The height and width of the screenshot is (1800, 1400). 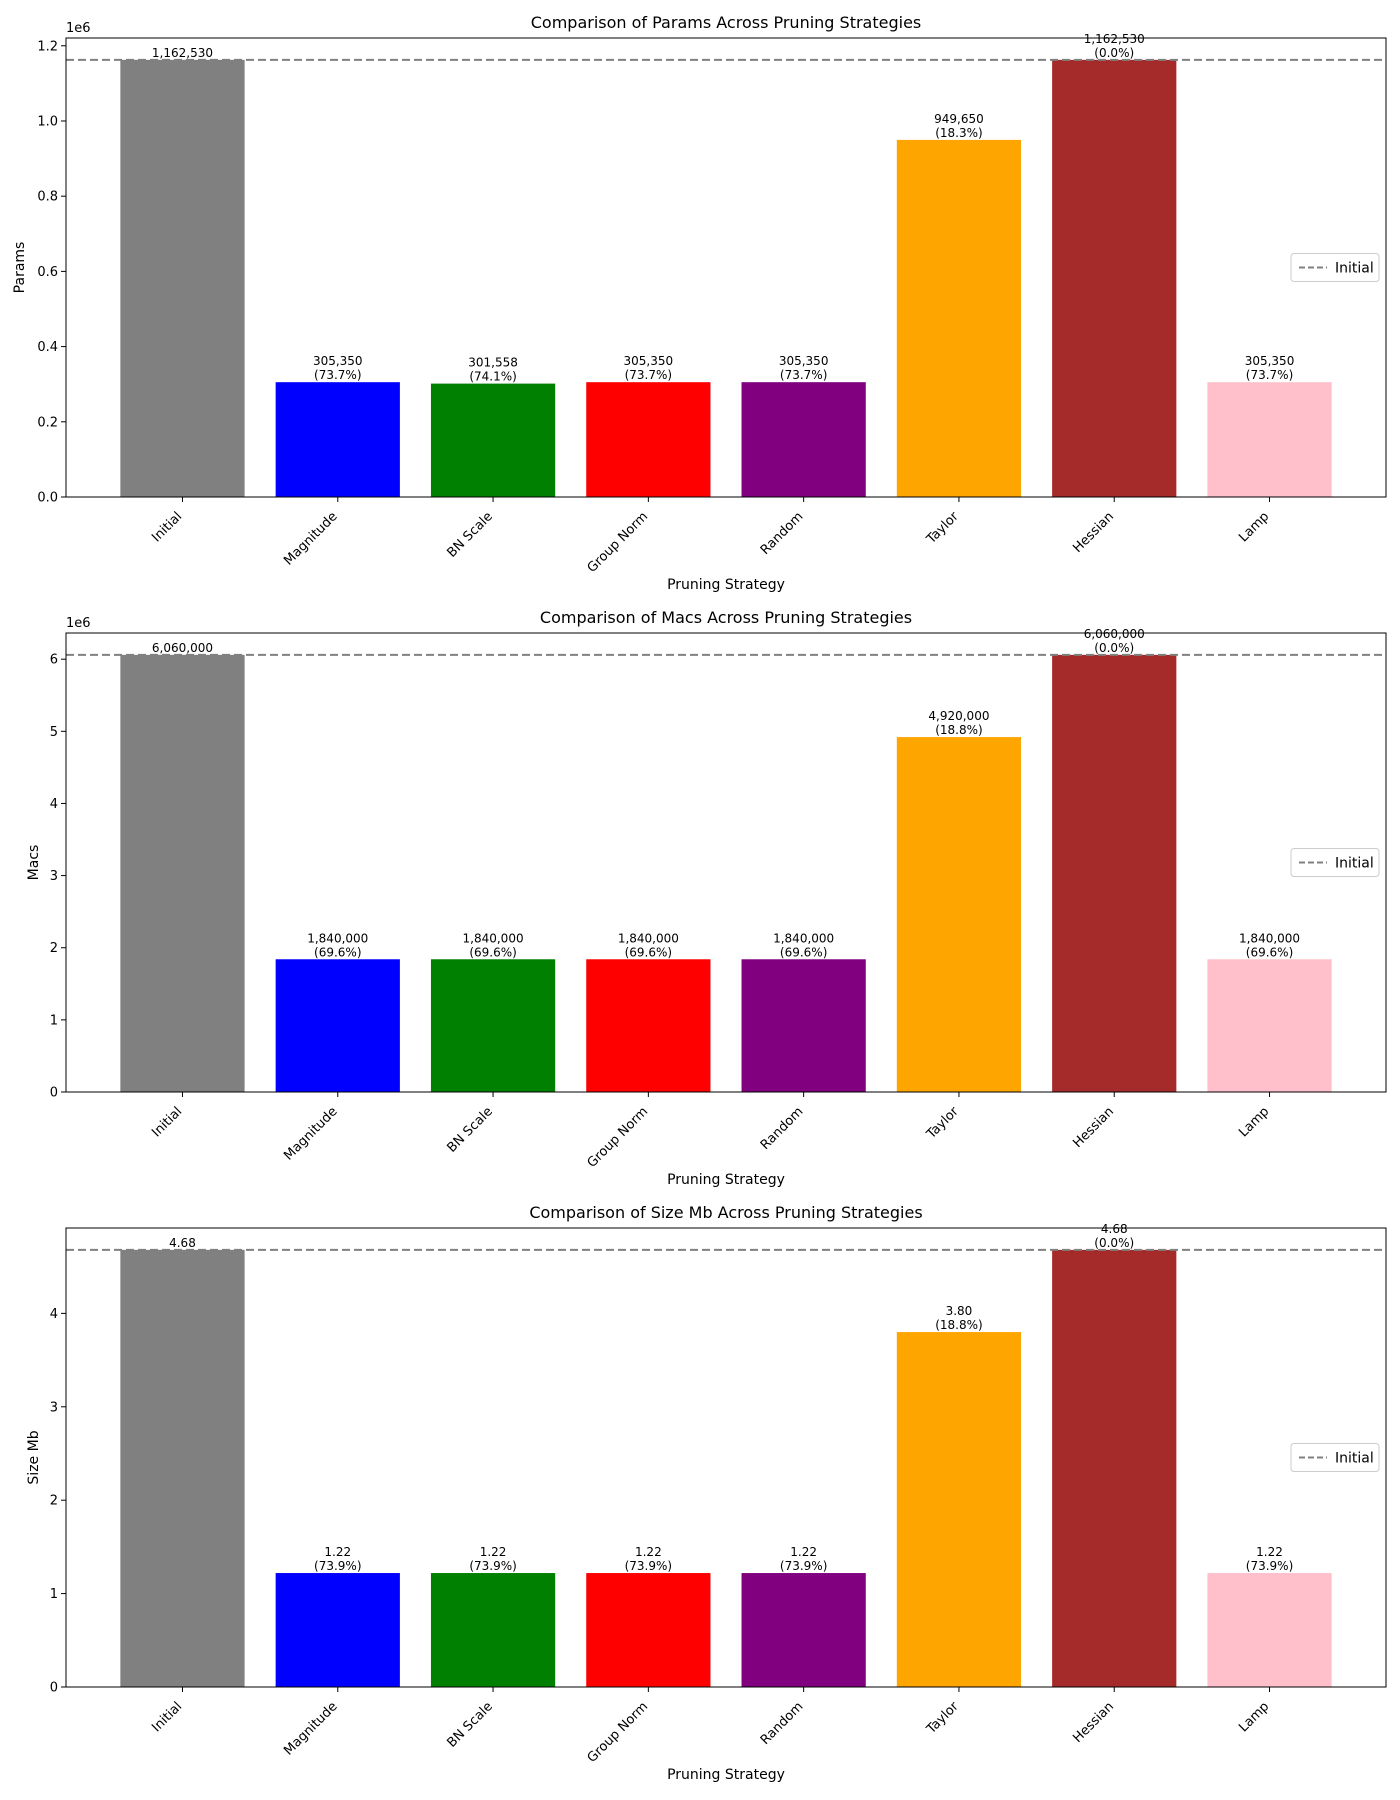 I want to click on y-tick-label: 1, so click(x=54, y=1020).